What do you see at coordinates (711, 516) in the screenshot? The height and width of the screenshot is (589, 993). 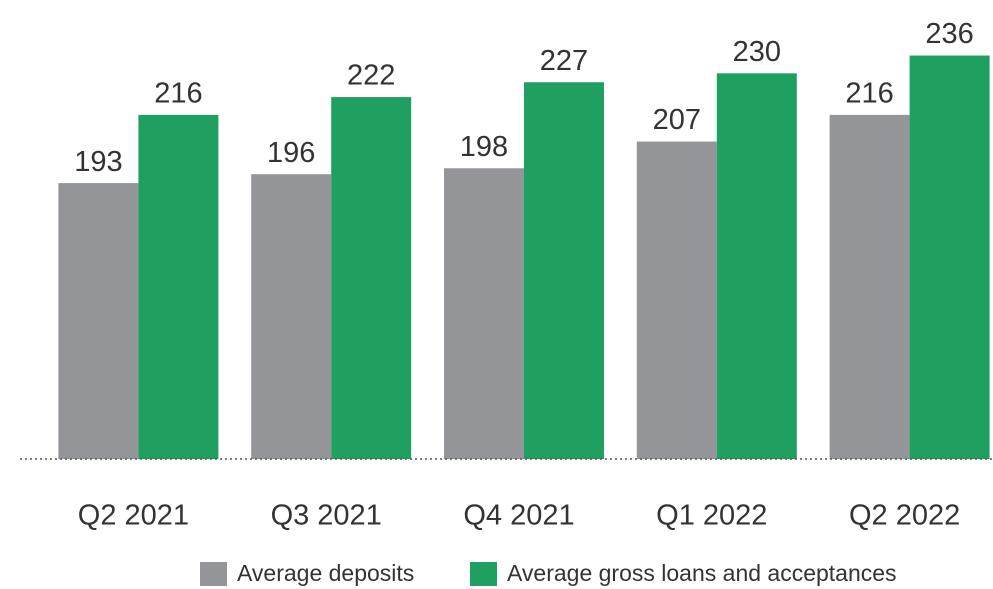 I see `x-tick-label: Q1 2022` at bounding box center [711, 516].